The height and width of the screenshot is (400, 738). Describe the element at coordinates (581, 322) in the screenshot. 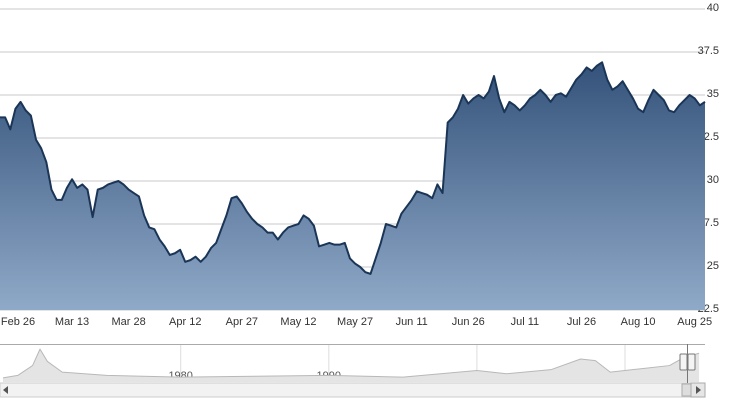

I see `x-tick-label: Jul 26` at that location.